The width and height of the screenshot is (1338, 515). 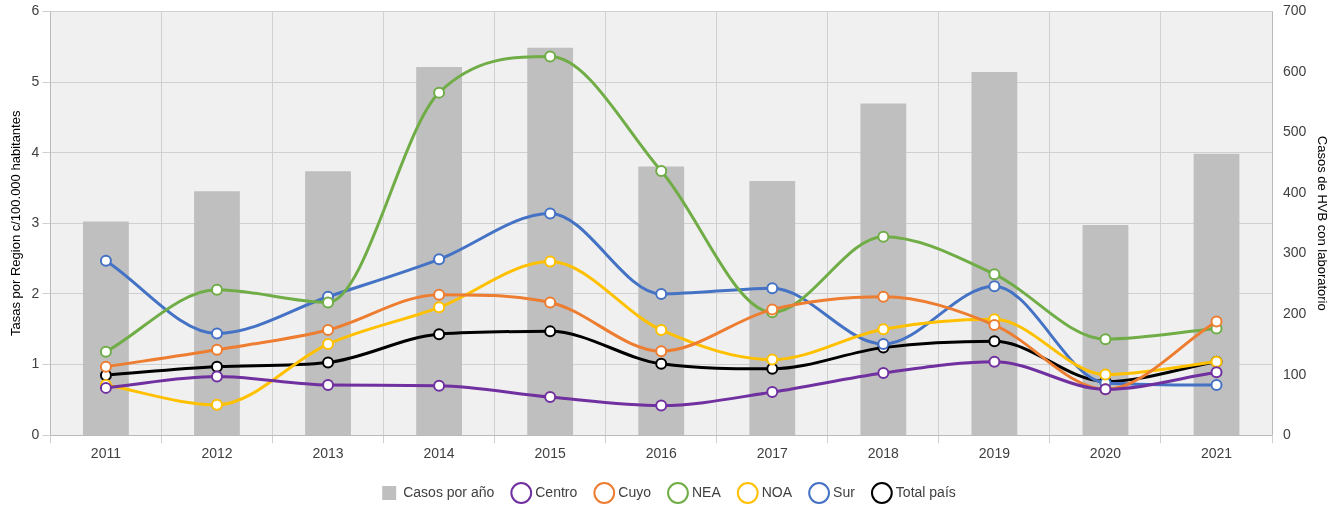 I want to click on y2-tick-label: 100, so click(x=1295, y=373).